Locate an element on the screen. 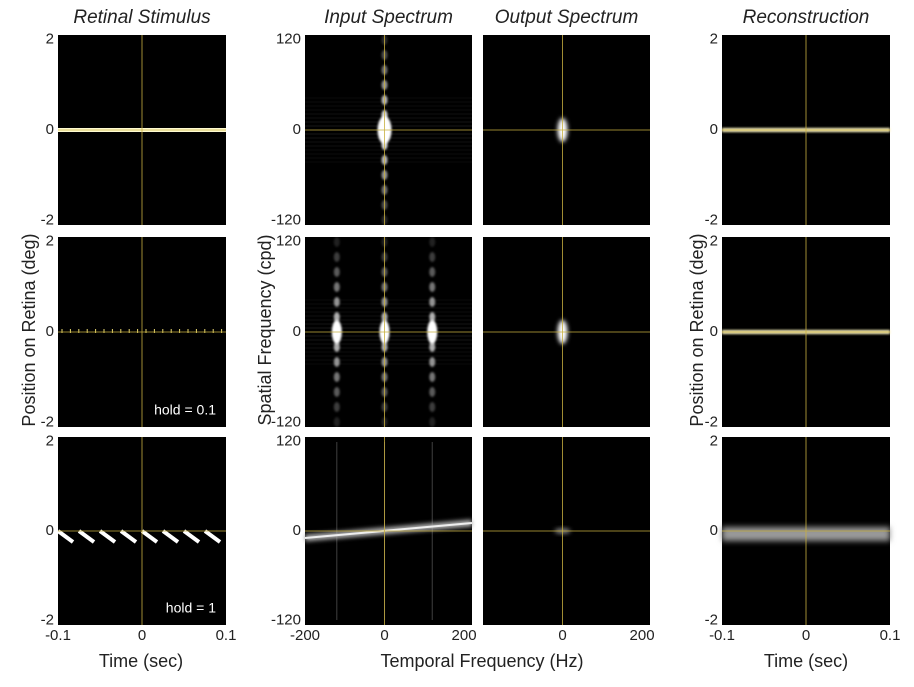 The height and width of the screenshot is (687, 914). x-tick-label: -200 is located at coordinates (305, 635).